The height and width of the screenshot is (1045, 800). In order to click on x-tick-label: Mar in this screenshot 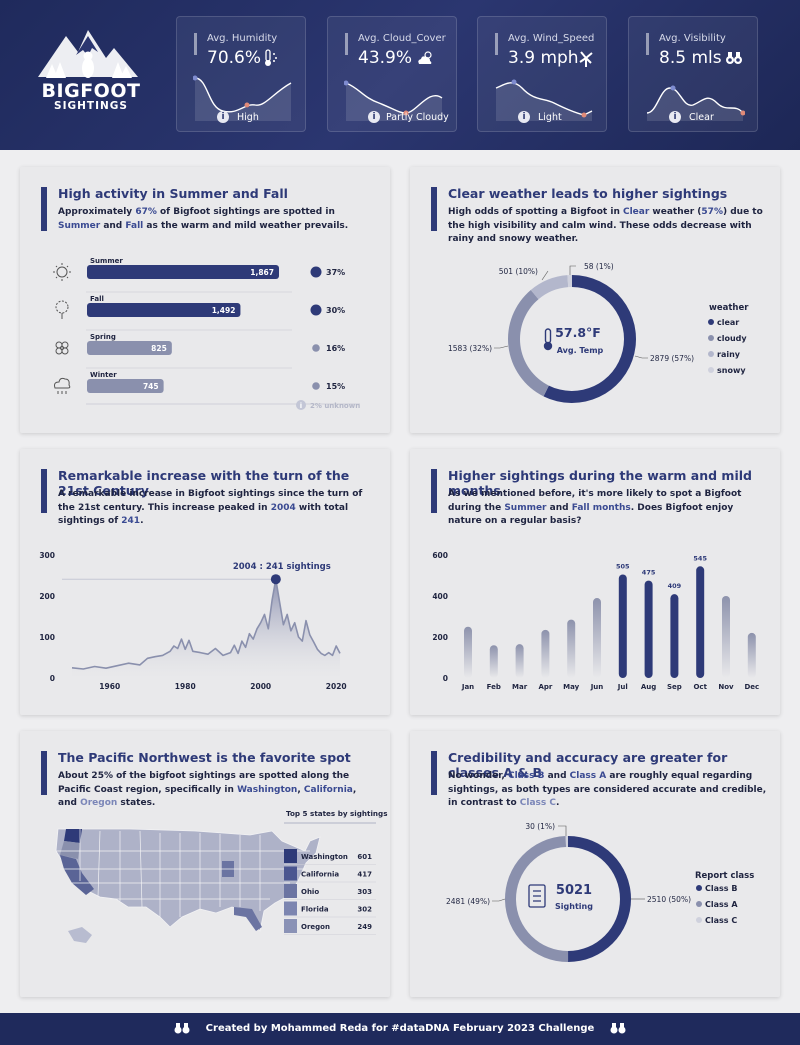, I will do `click(520, 687)`.